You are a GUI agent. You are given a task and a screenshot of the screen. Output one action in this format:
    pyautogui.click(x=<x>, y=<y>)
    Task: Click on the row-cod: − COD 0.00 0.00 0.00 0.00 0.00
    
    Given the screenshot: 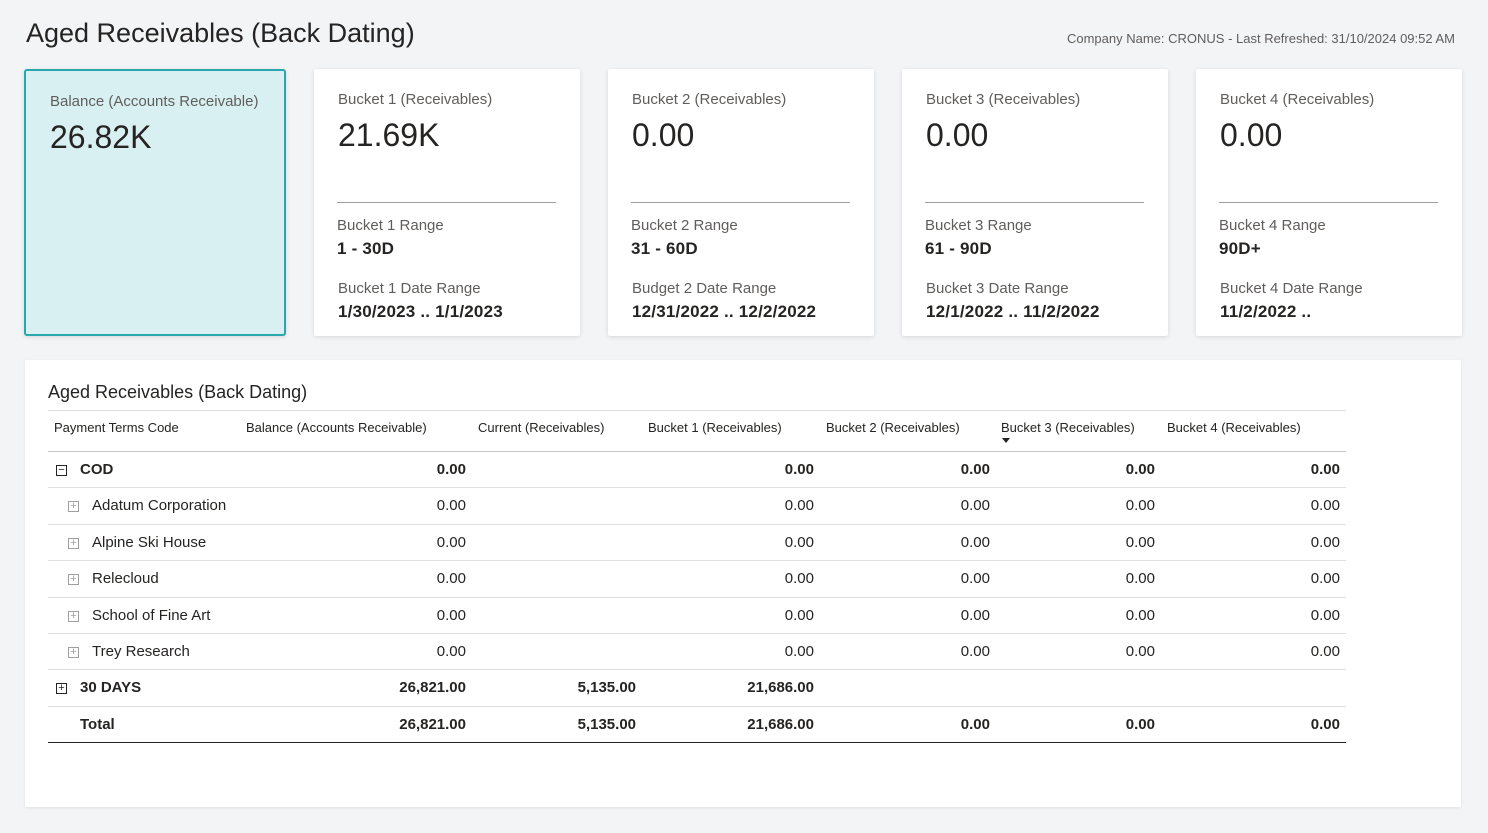 What is the action you would take?
    pyautogui.click(x=697, y=470)
    